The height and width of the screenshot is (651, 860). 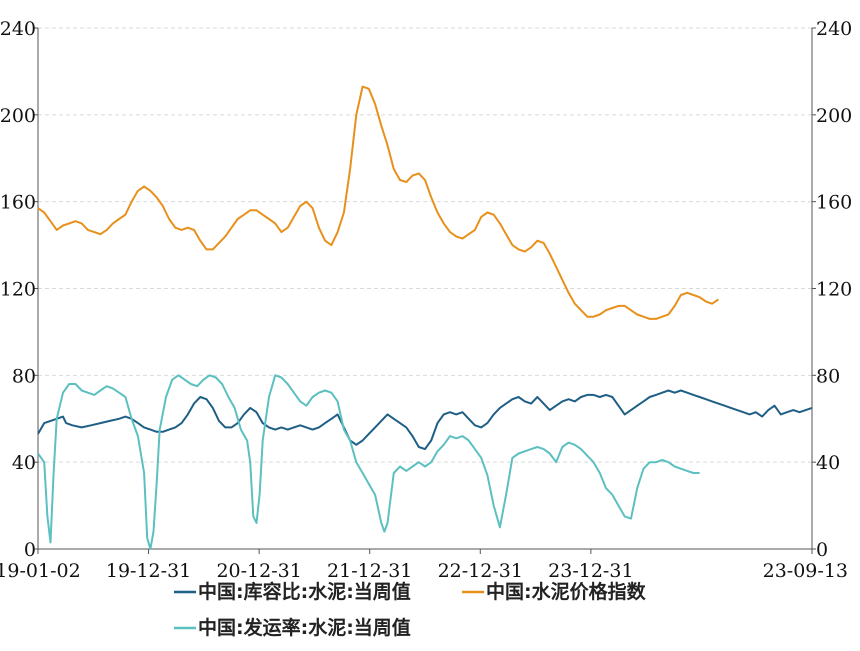 I want to click on y-tick-label: 40, so click(x=24, y=463).